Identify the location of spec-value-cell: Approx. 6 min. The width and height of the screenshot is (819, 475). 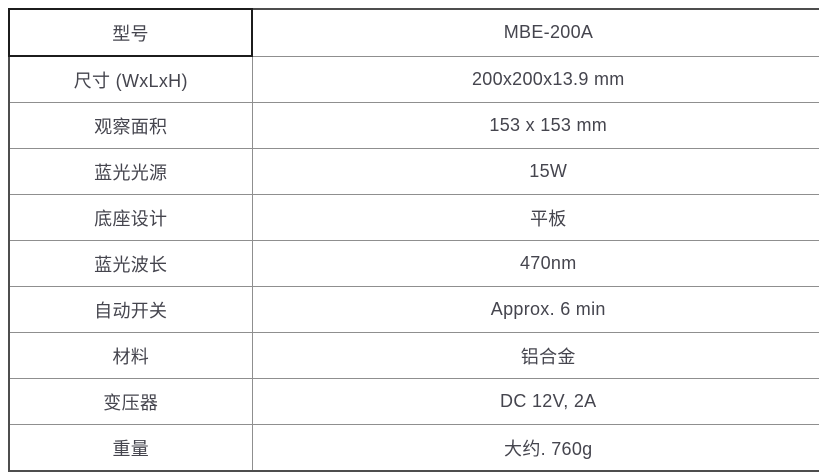
(535, 309).